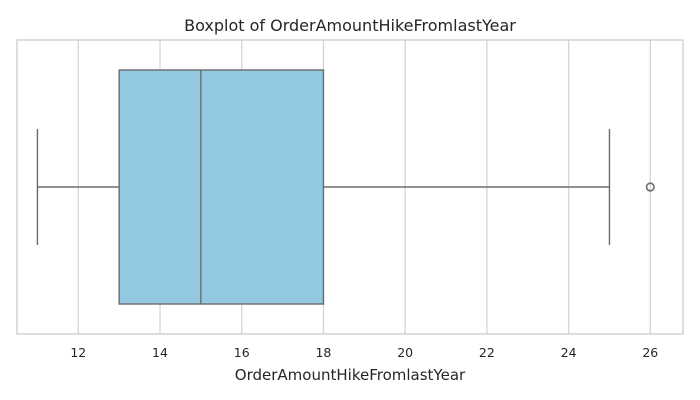  What do you see at coordinates (160, 352) in the screenshot?
I see `x-tick-label-14: 14` at bounding box center [160, 352].